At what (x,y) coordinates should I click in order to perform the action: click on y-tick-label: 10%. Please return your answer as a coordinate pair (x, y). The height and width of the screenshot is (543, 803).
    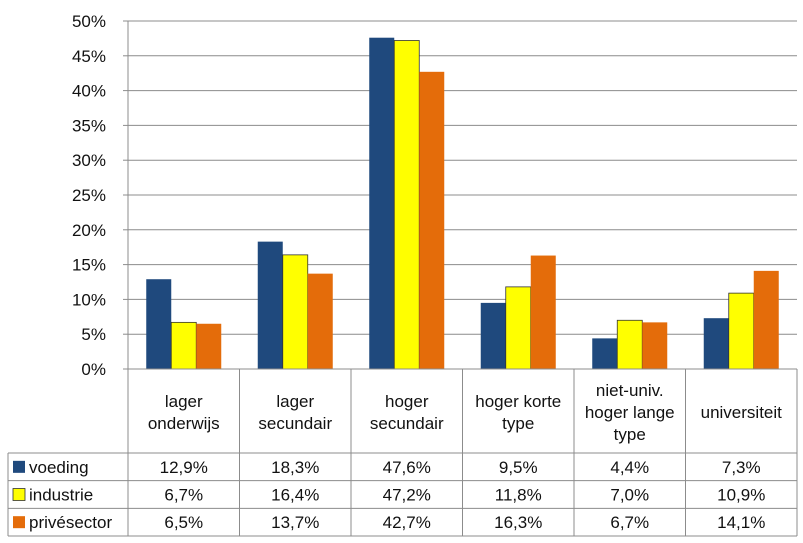
    Looking at the image, I should click on (89, 299).